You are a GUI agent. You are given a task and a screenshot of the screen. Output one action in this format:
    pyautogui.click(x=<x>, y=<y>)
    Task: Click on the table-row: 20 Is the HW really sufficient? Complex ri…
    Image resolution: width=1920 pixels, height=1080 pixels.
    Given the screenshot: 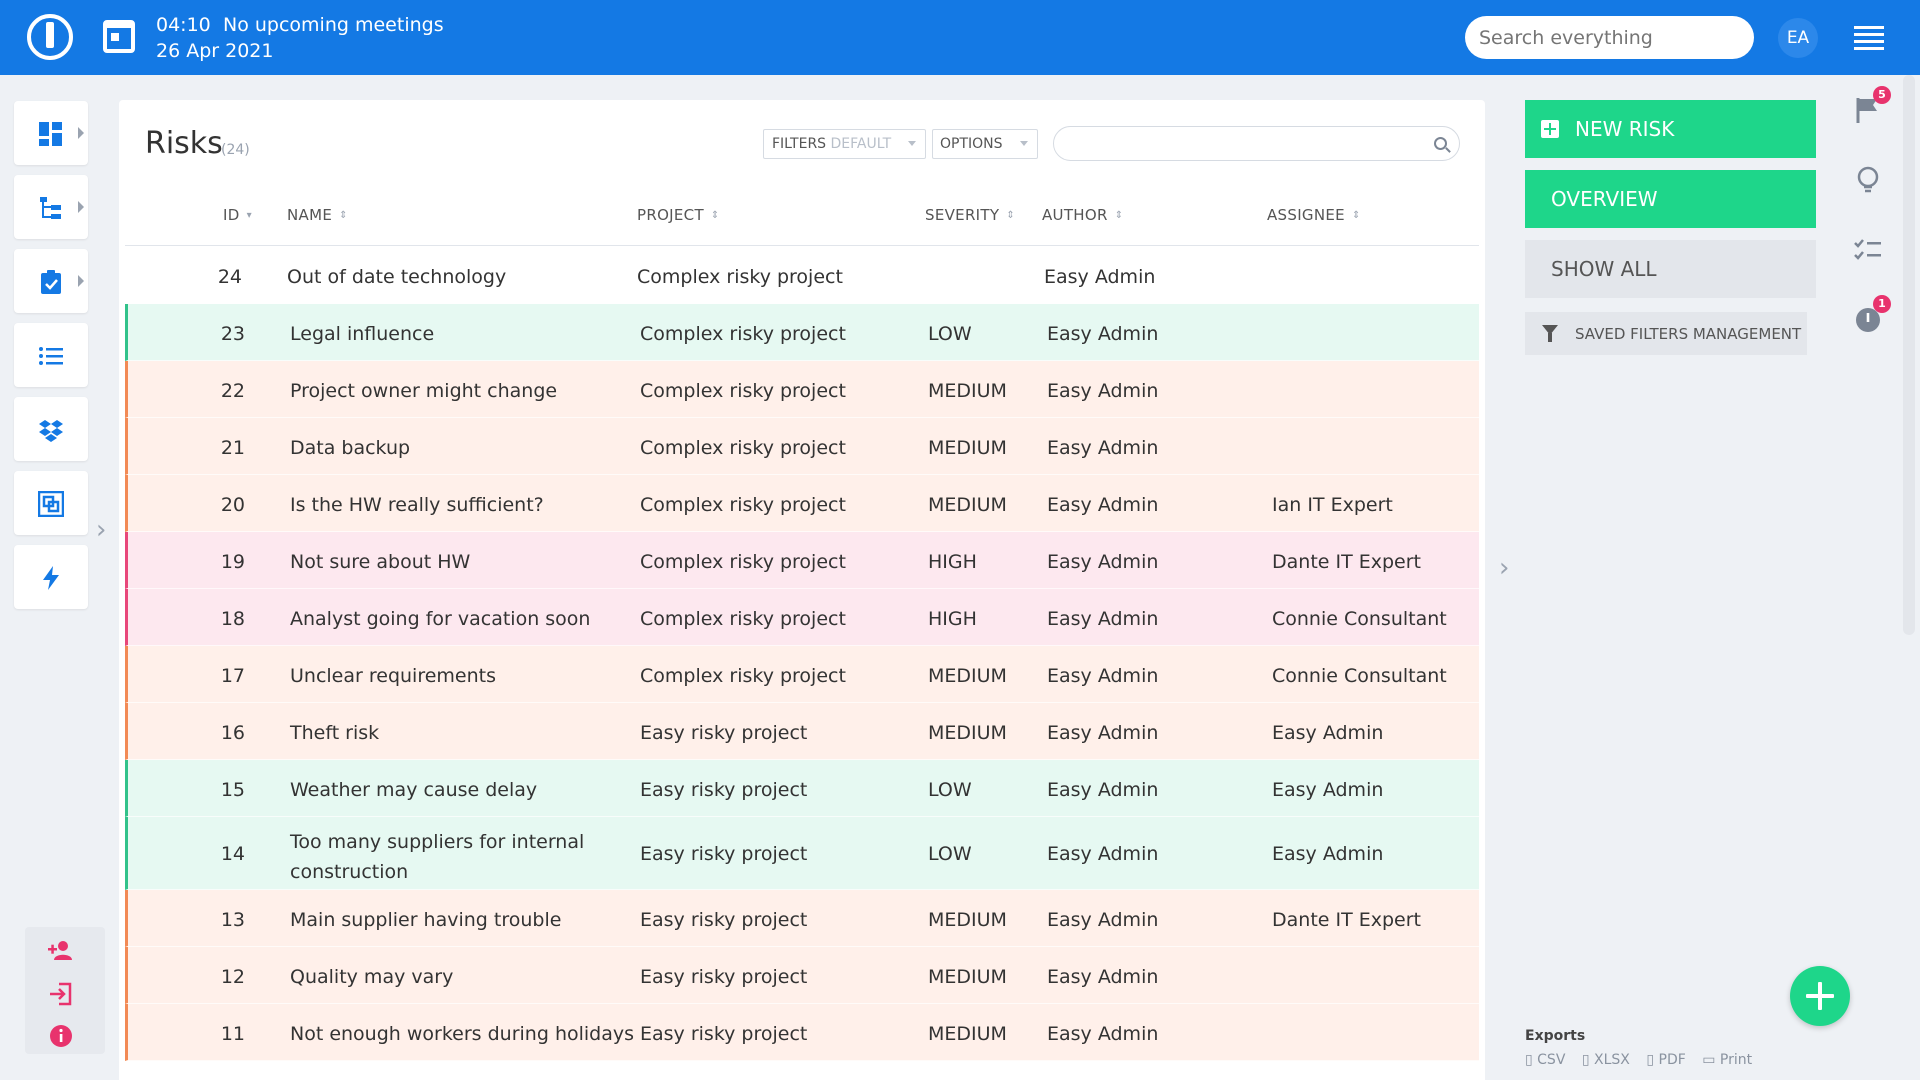 What is the action you would take?
    pyautogui.click(x=802, y=503)
    